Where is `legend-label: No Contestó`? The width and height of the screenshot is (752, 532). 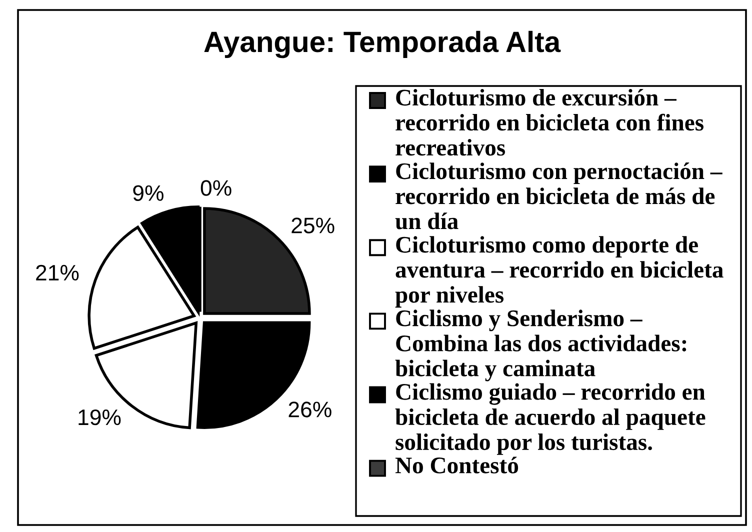
legend-label: No Contestó is located at coordinates (456, 465).